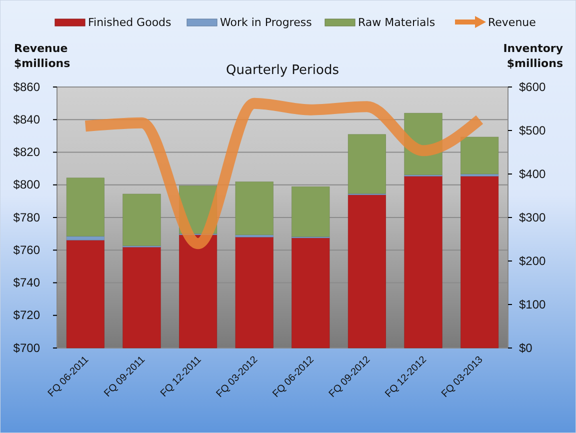 The image size is (576, 433). I want to click on legend-label: Revenue, so click(512, 22).